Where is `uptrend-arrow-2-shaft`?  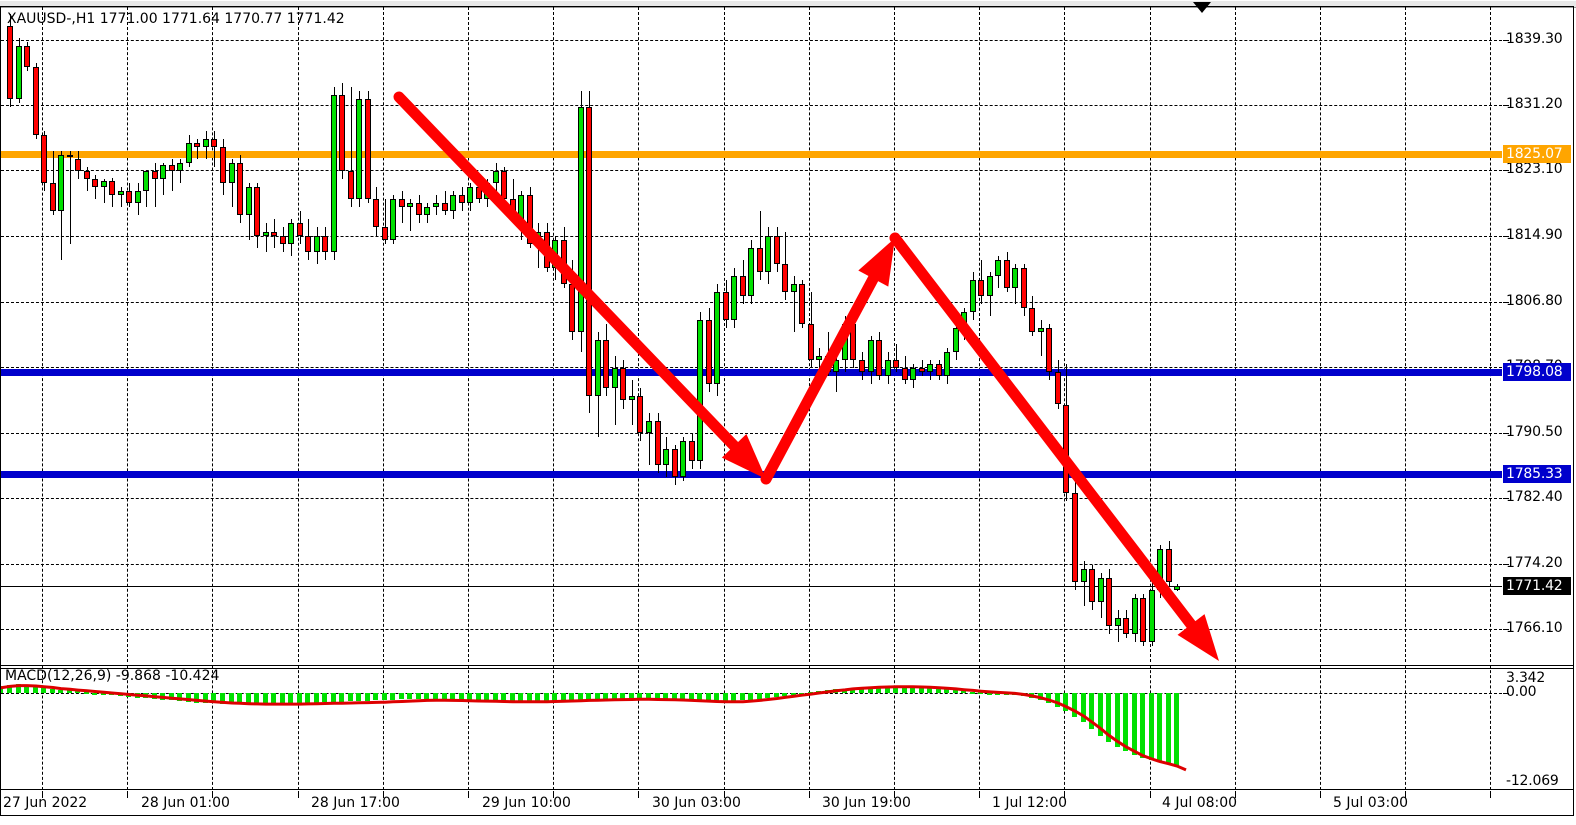 uptrend-arrow-2-shaft is located at coordinates (822, 374).